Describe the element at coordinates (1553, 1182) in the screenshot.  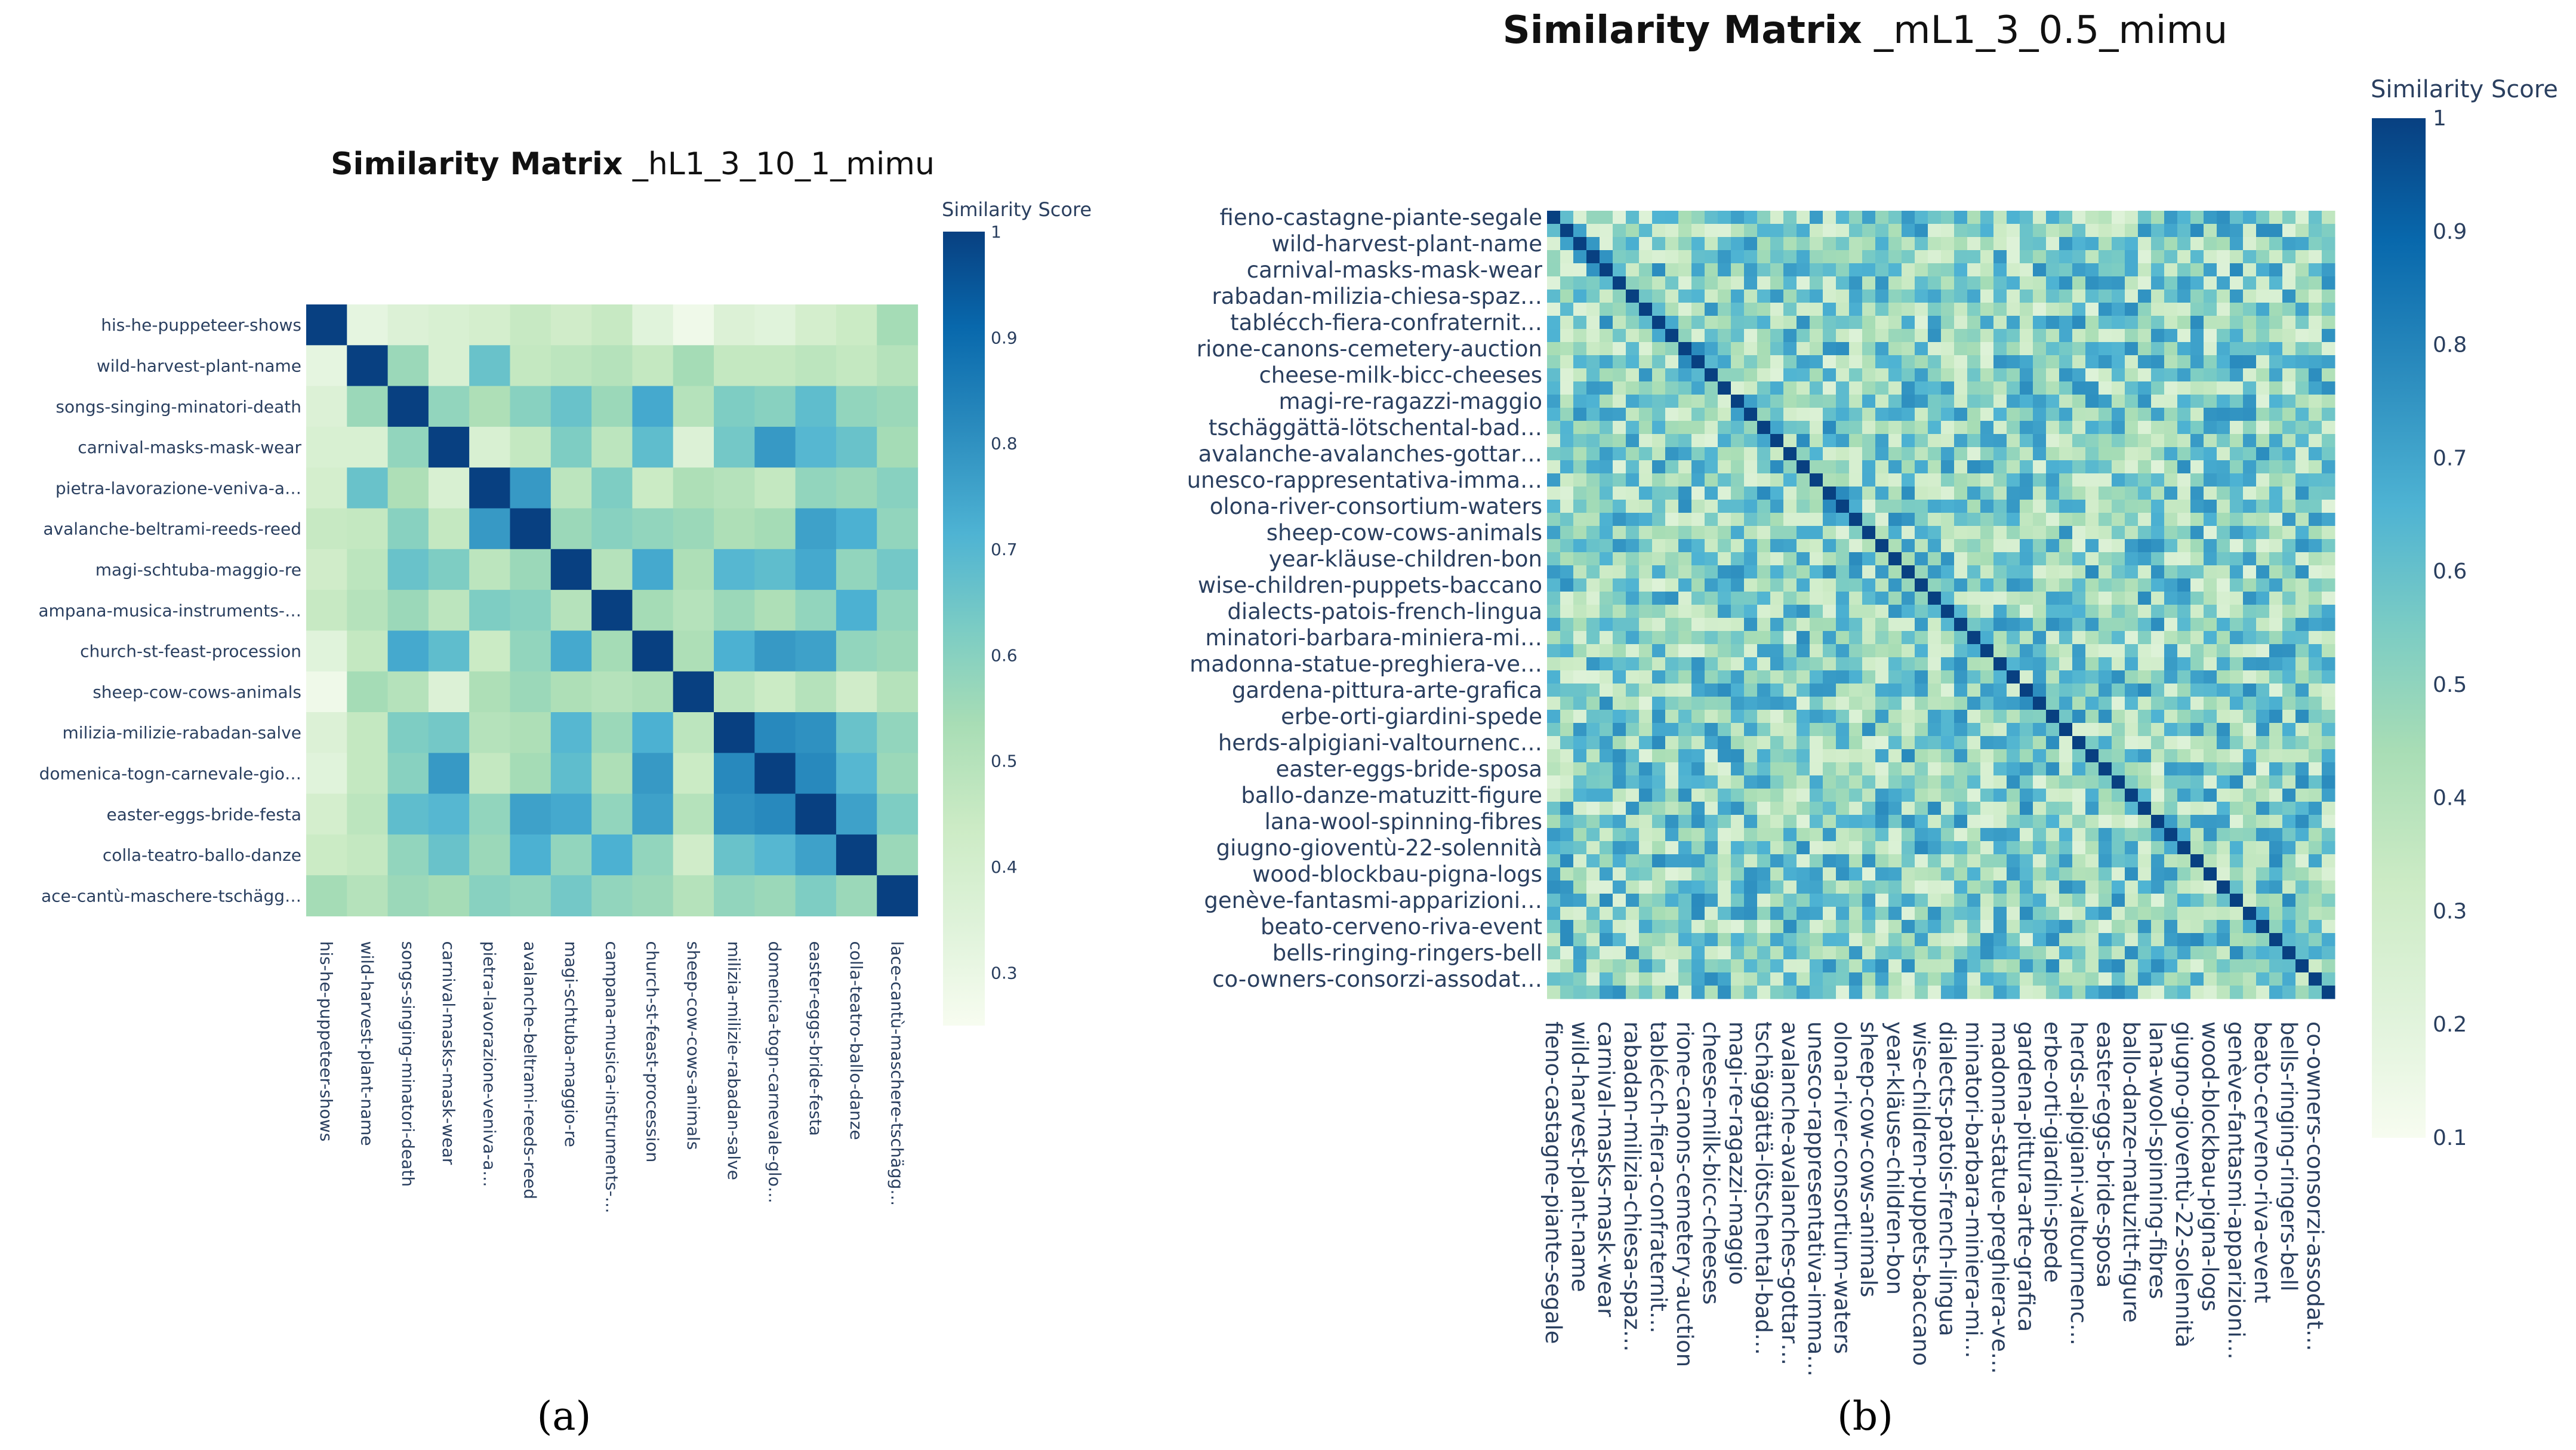
I see `heatmap-b-x-tick-label: fieno-castagne-piante-segale` at that location.